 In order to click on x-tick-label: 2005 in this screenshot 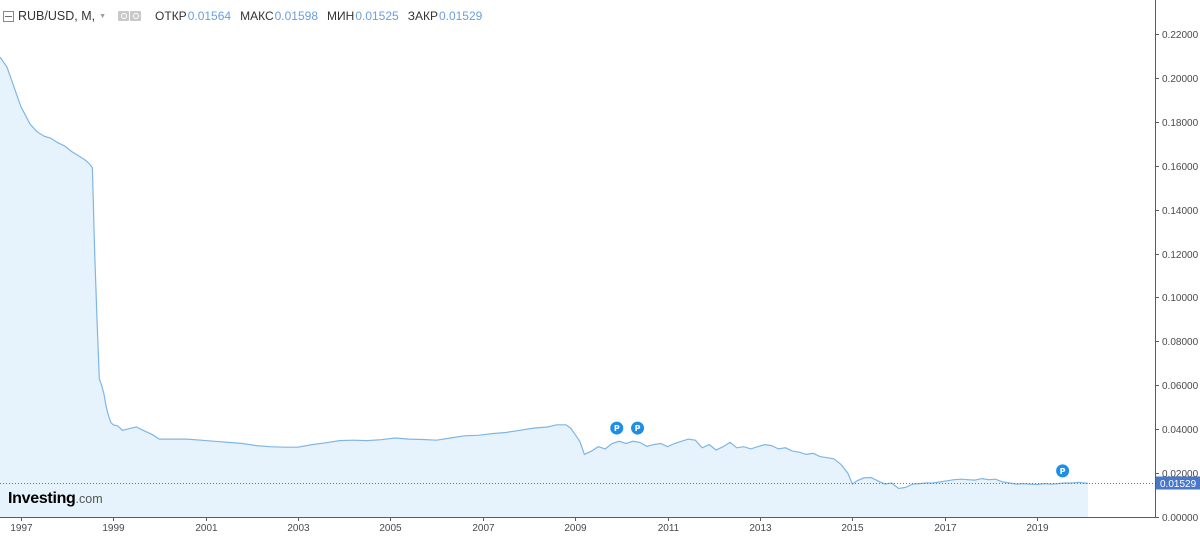, I will do `click(390, 528)`.